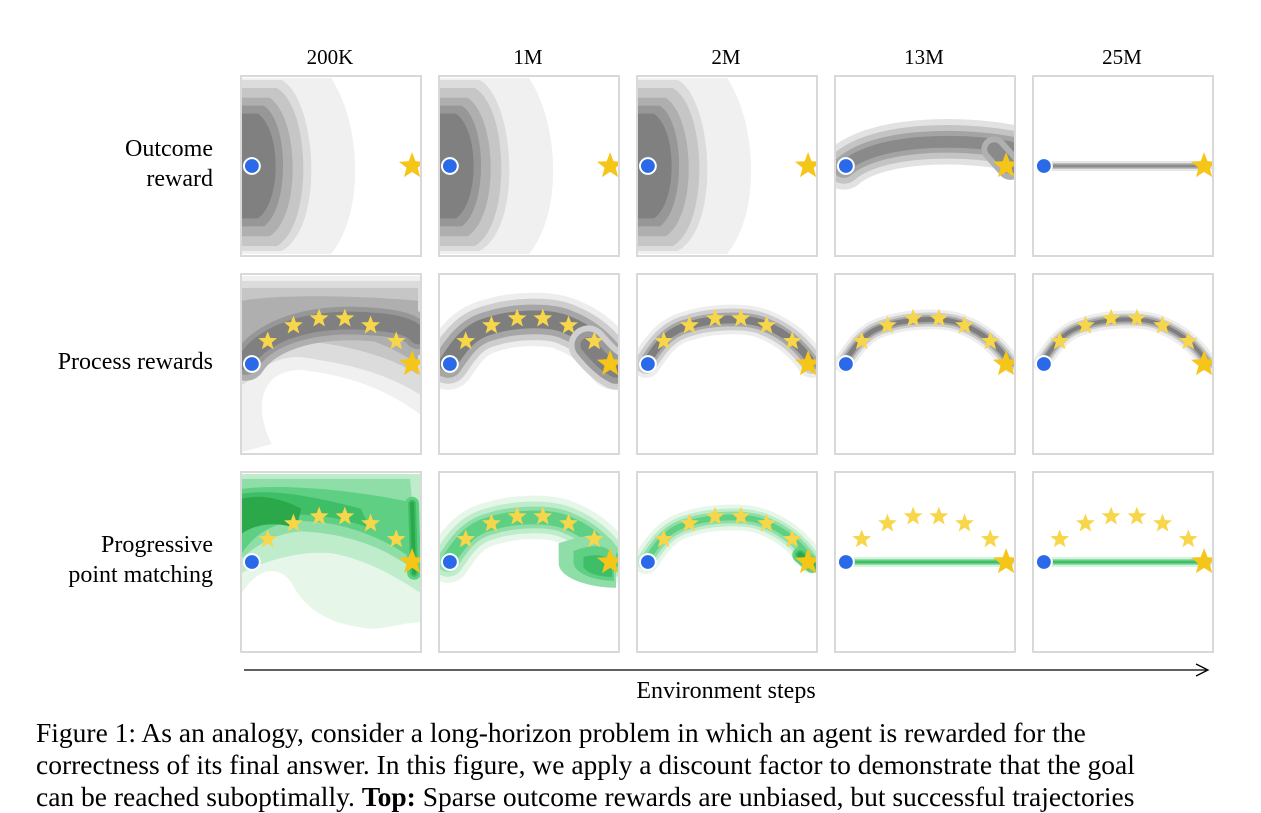  I want to click on panel-row3-col3, so click(727, 562).